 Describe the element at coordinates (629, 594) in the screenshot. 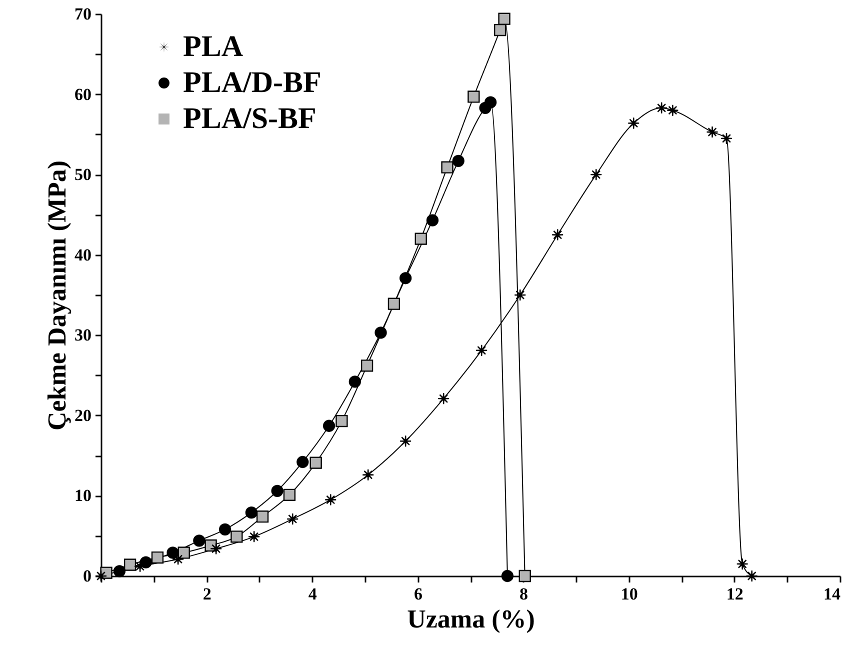

I see `x-tick-label: 10` at that location.